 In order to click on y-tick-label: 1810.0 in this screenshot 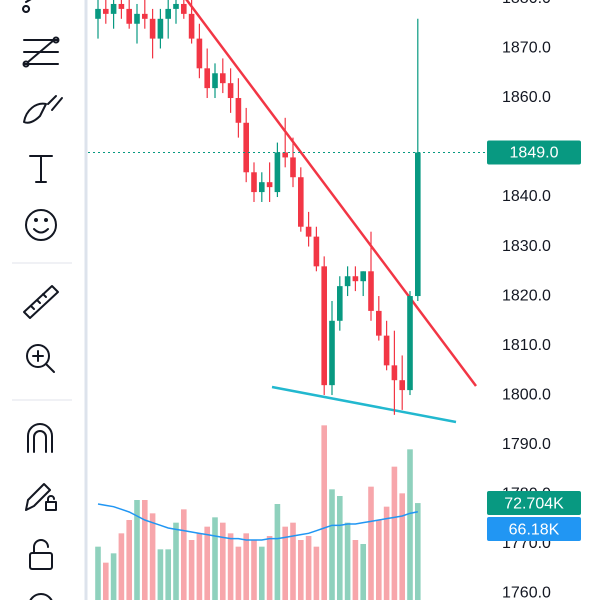, I will do `click(526, 345)`.